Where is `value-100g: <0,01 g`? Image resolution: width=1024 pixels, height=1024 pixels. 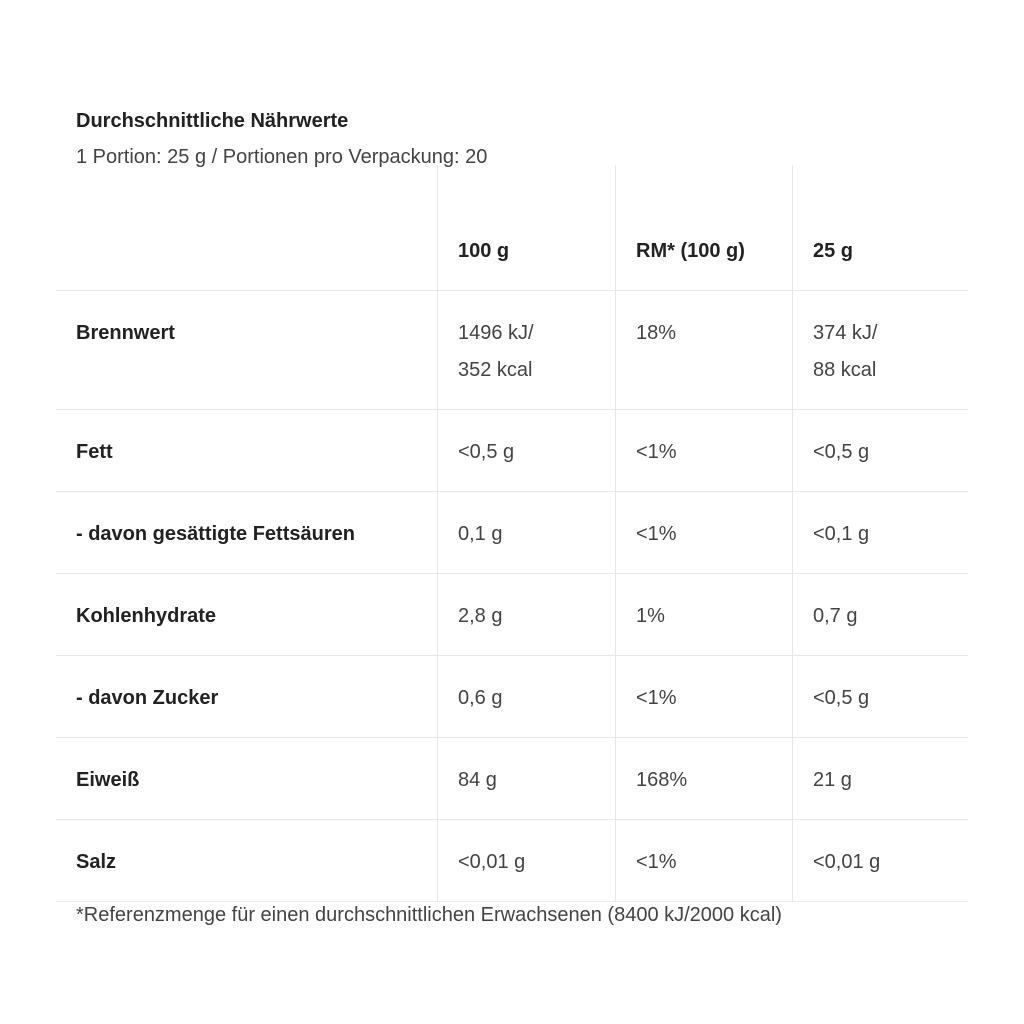
value-100g: <0,01 g is located at coordinates (526, 860).